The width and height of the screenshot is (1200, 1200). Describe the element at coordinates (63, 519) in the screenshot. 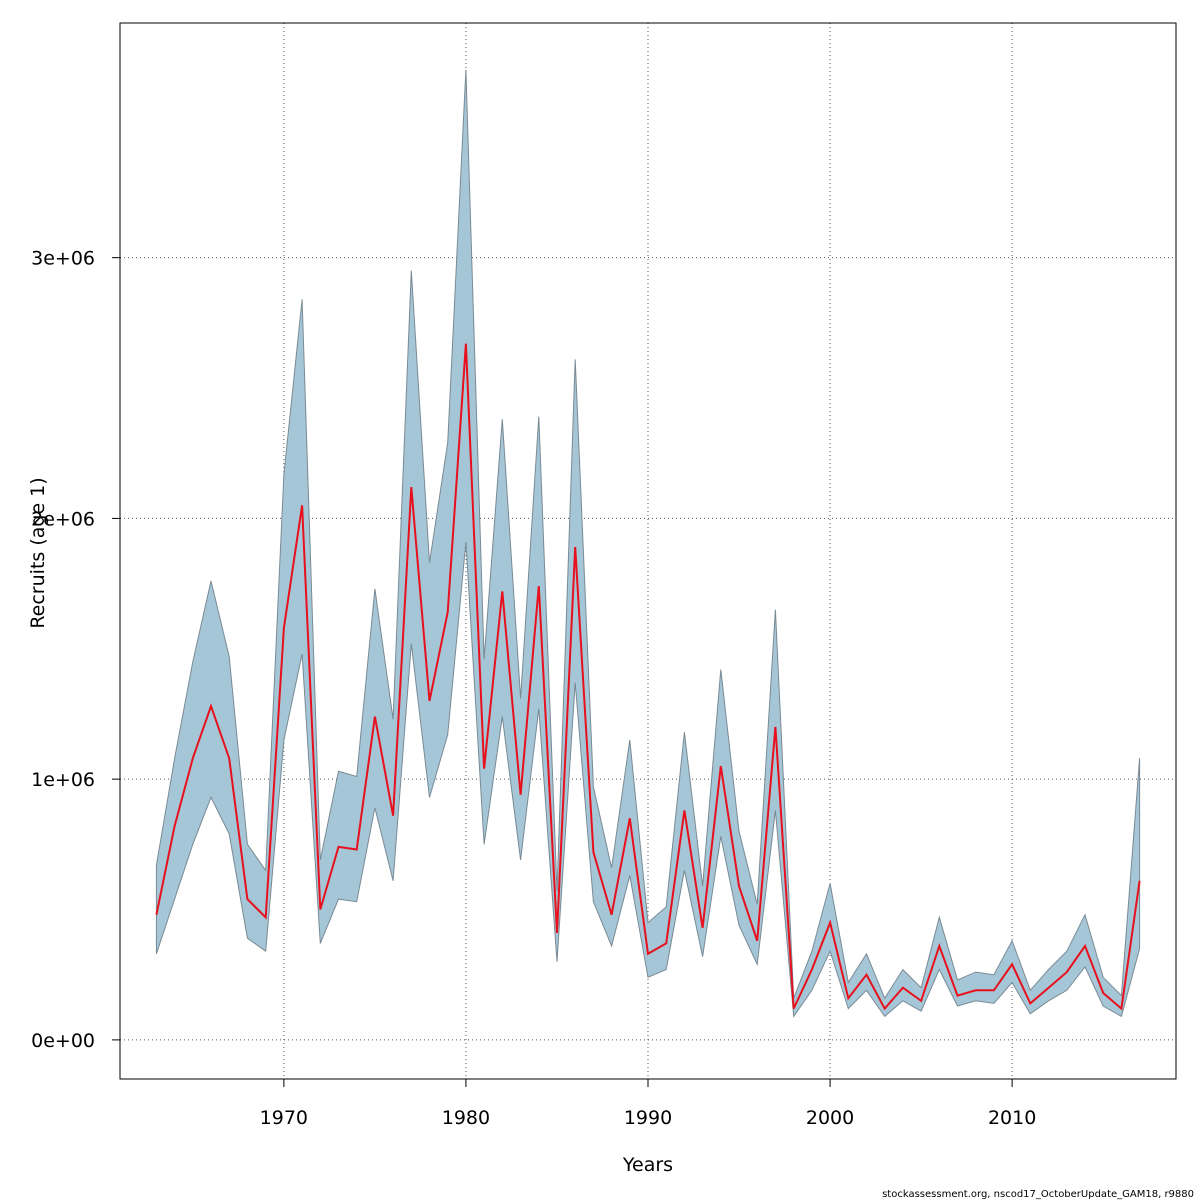

I see `y-tick-label: 2e+06` at that location.